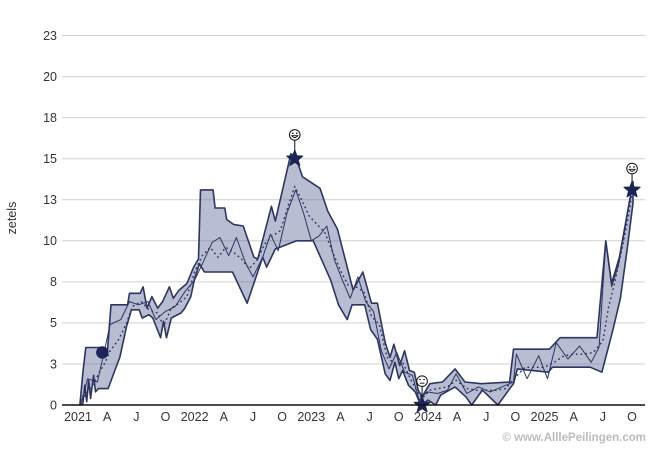 The width and height of the screenshot is (651, 450). I want to click on y-tick-label: 3, so click(53, 364).